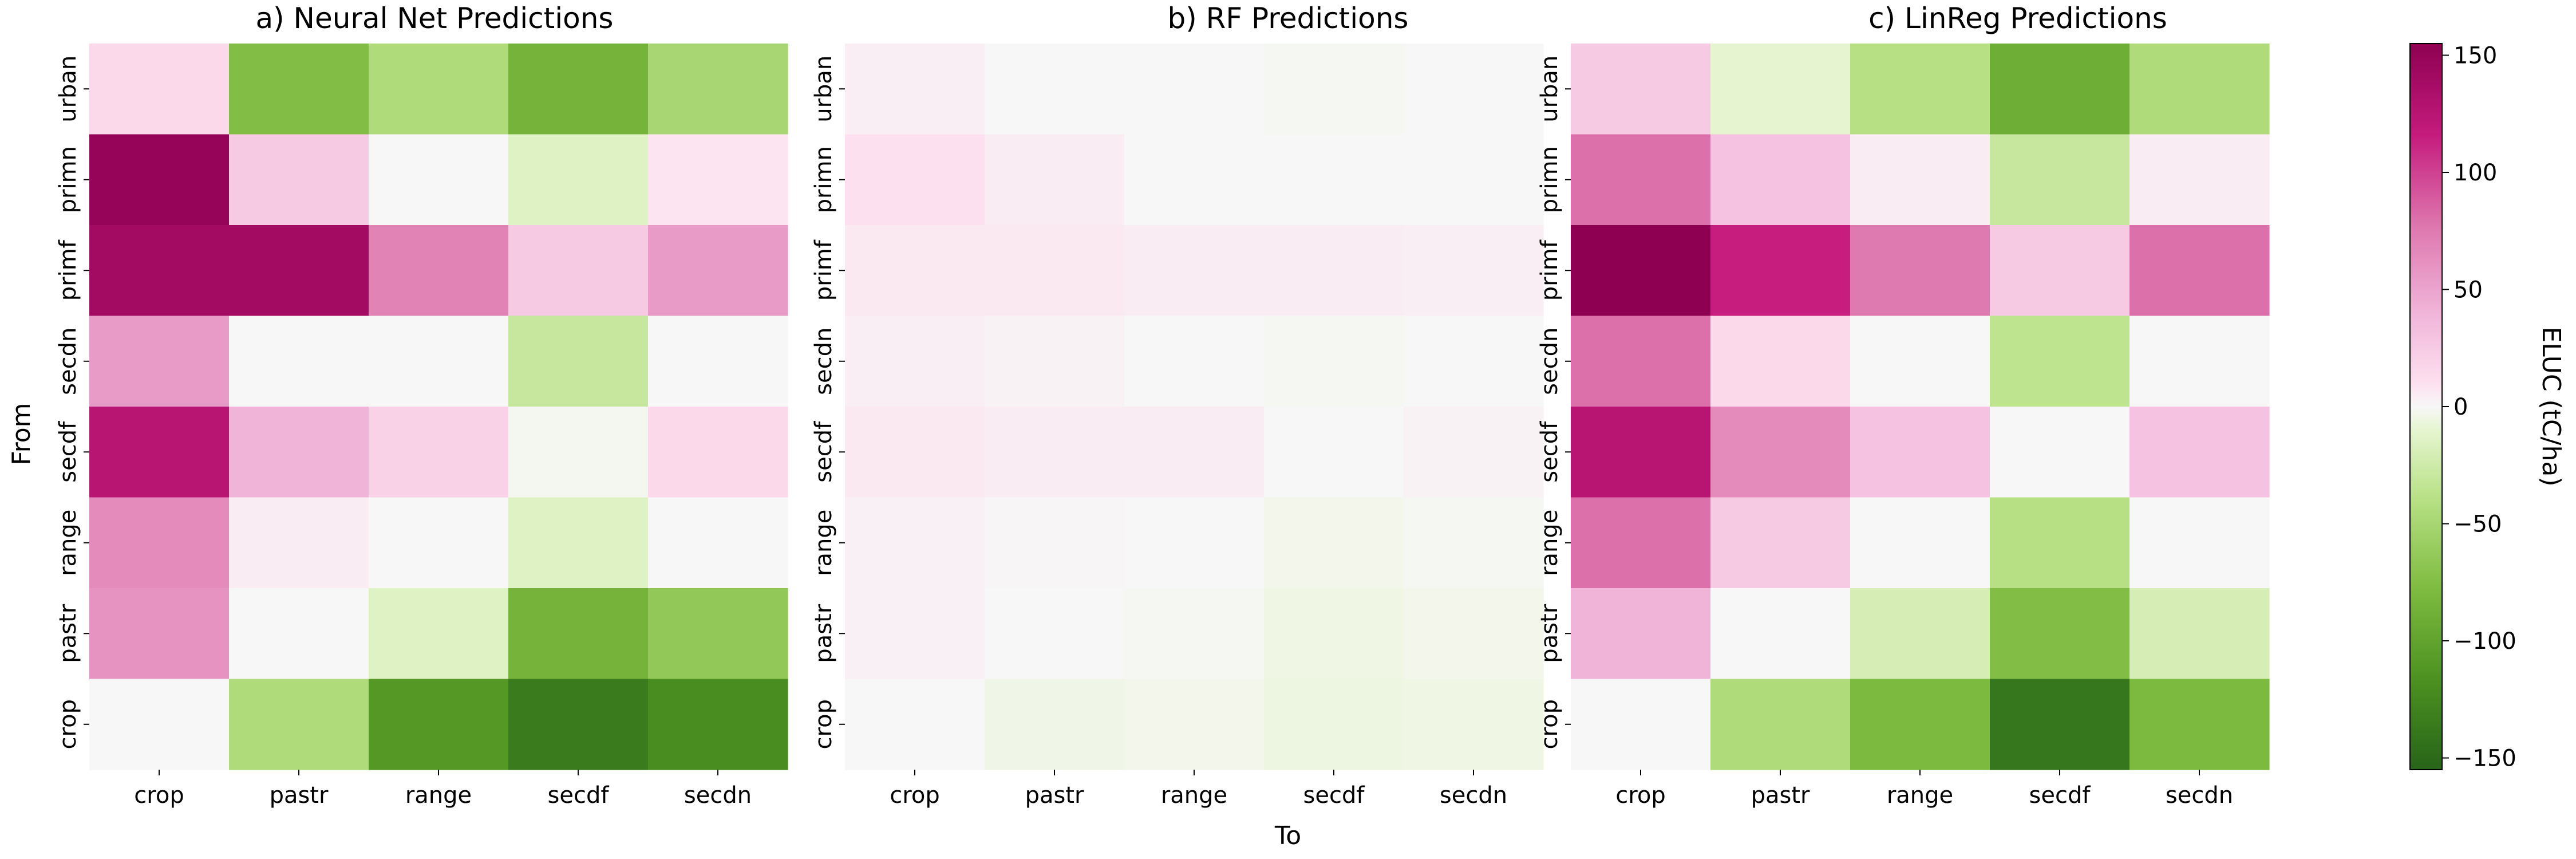 The height and width of the screenshot is (859, 2576). Describe the element at coordinates (1288, 18) in the screenshot. I see `panel-title: b) RF Predictions` at that location.